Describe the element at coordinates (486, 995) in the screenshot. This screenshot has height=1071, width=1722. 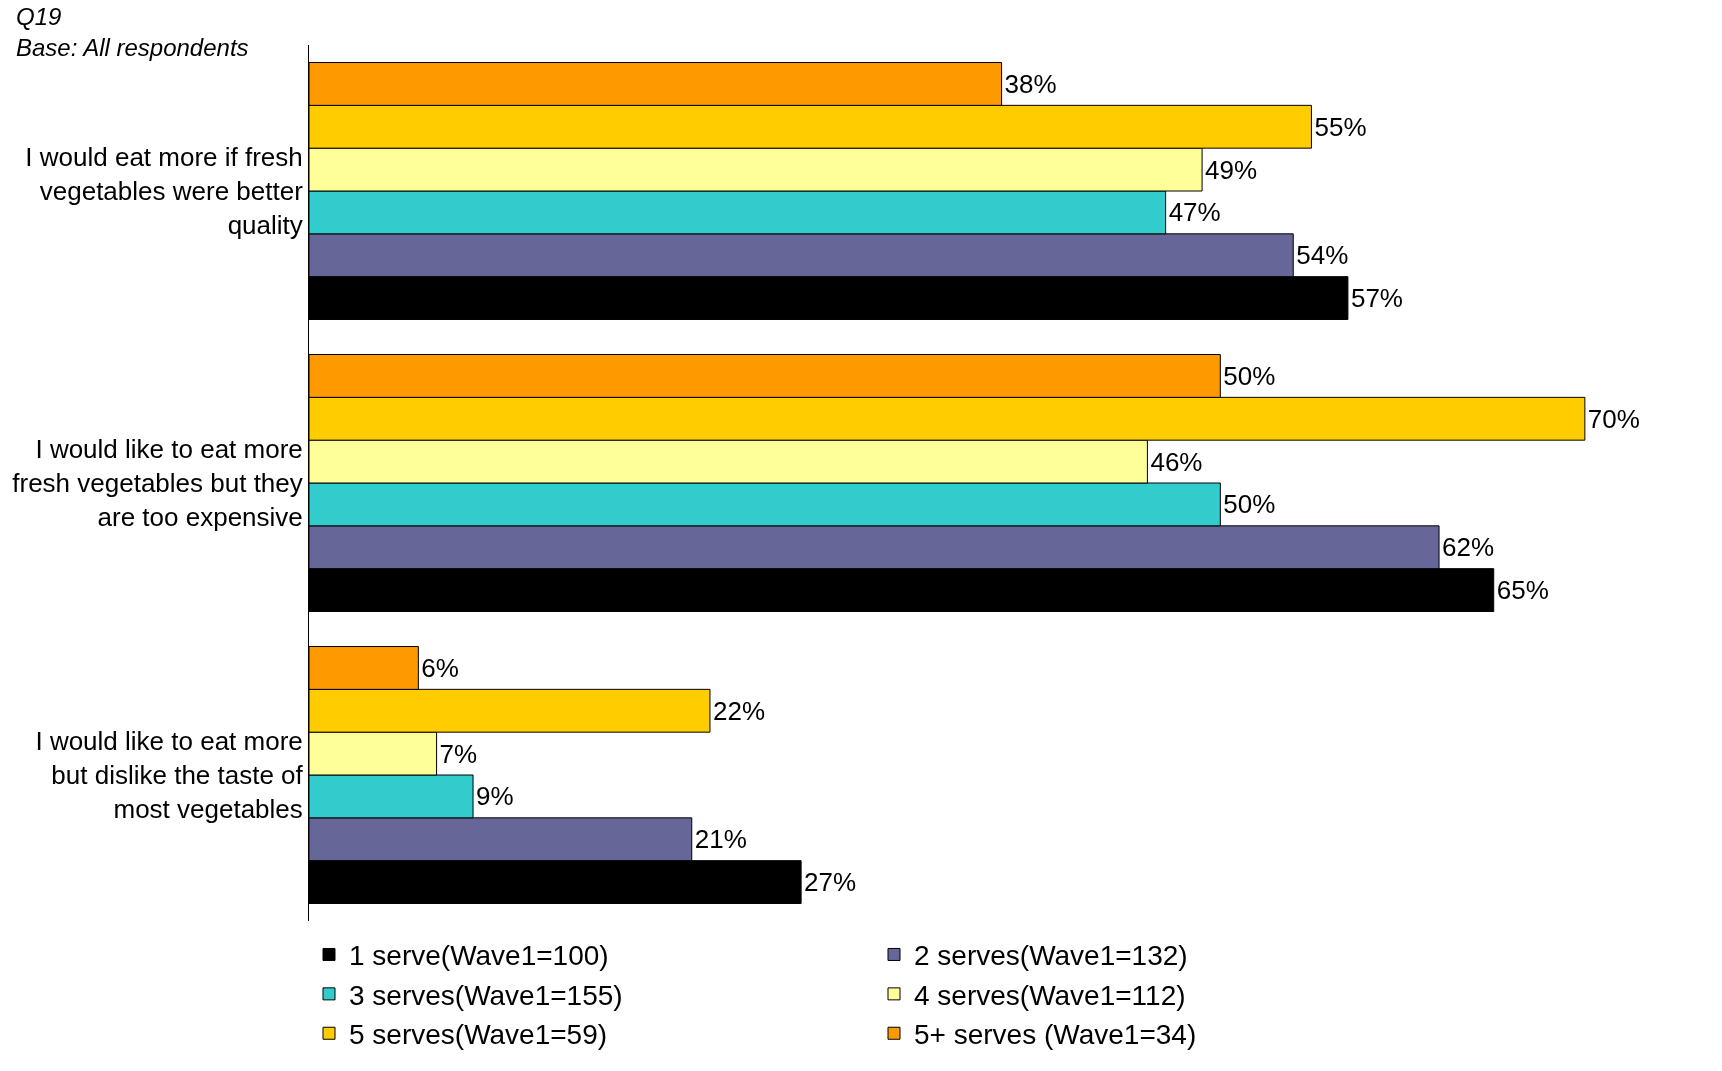
I see `legend-label: 3 serves(Wave1=155)` at that location.